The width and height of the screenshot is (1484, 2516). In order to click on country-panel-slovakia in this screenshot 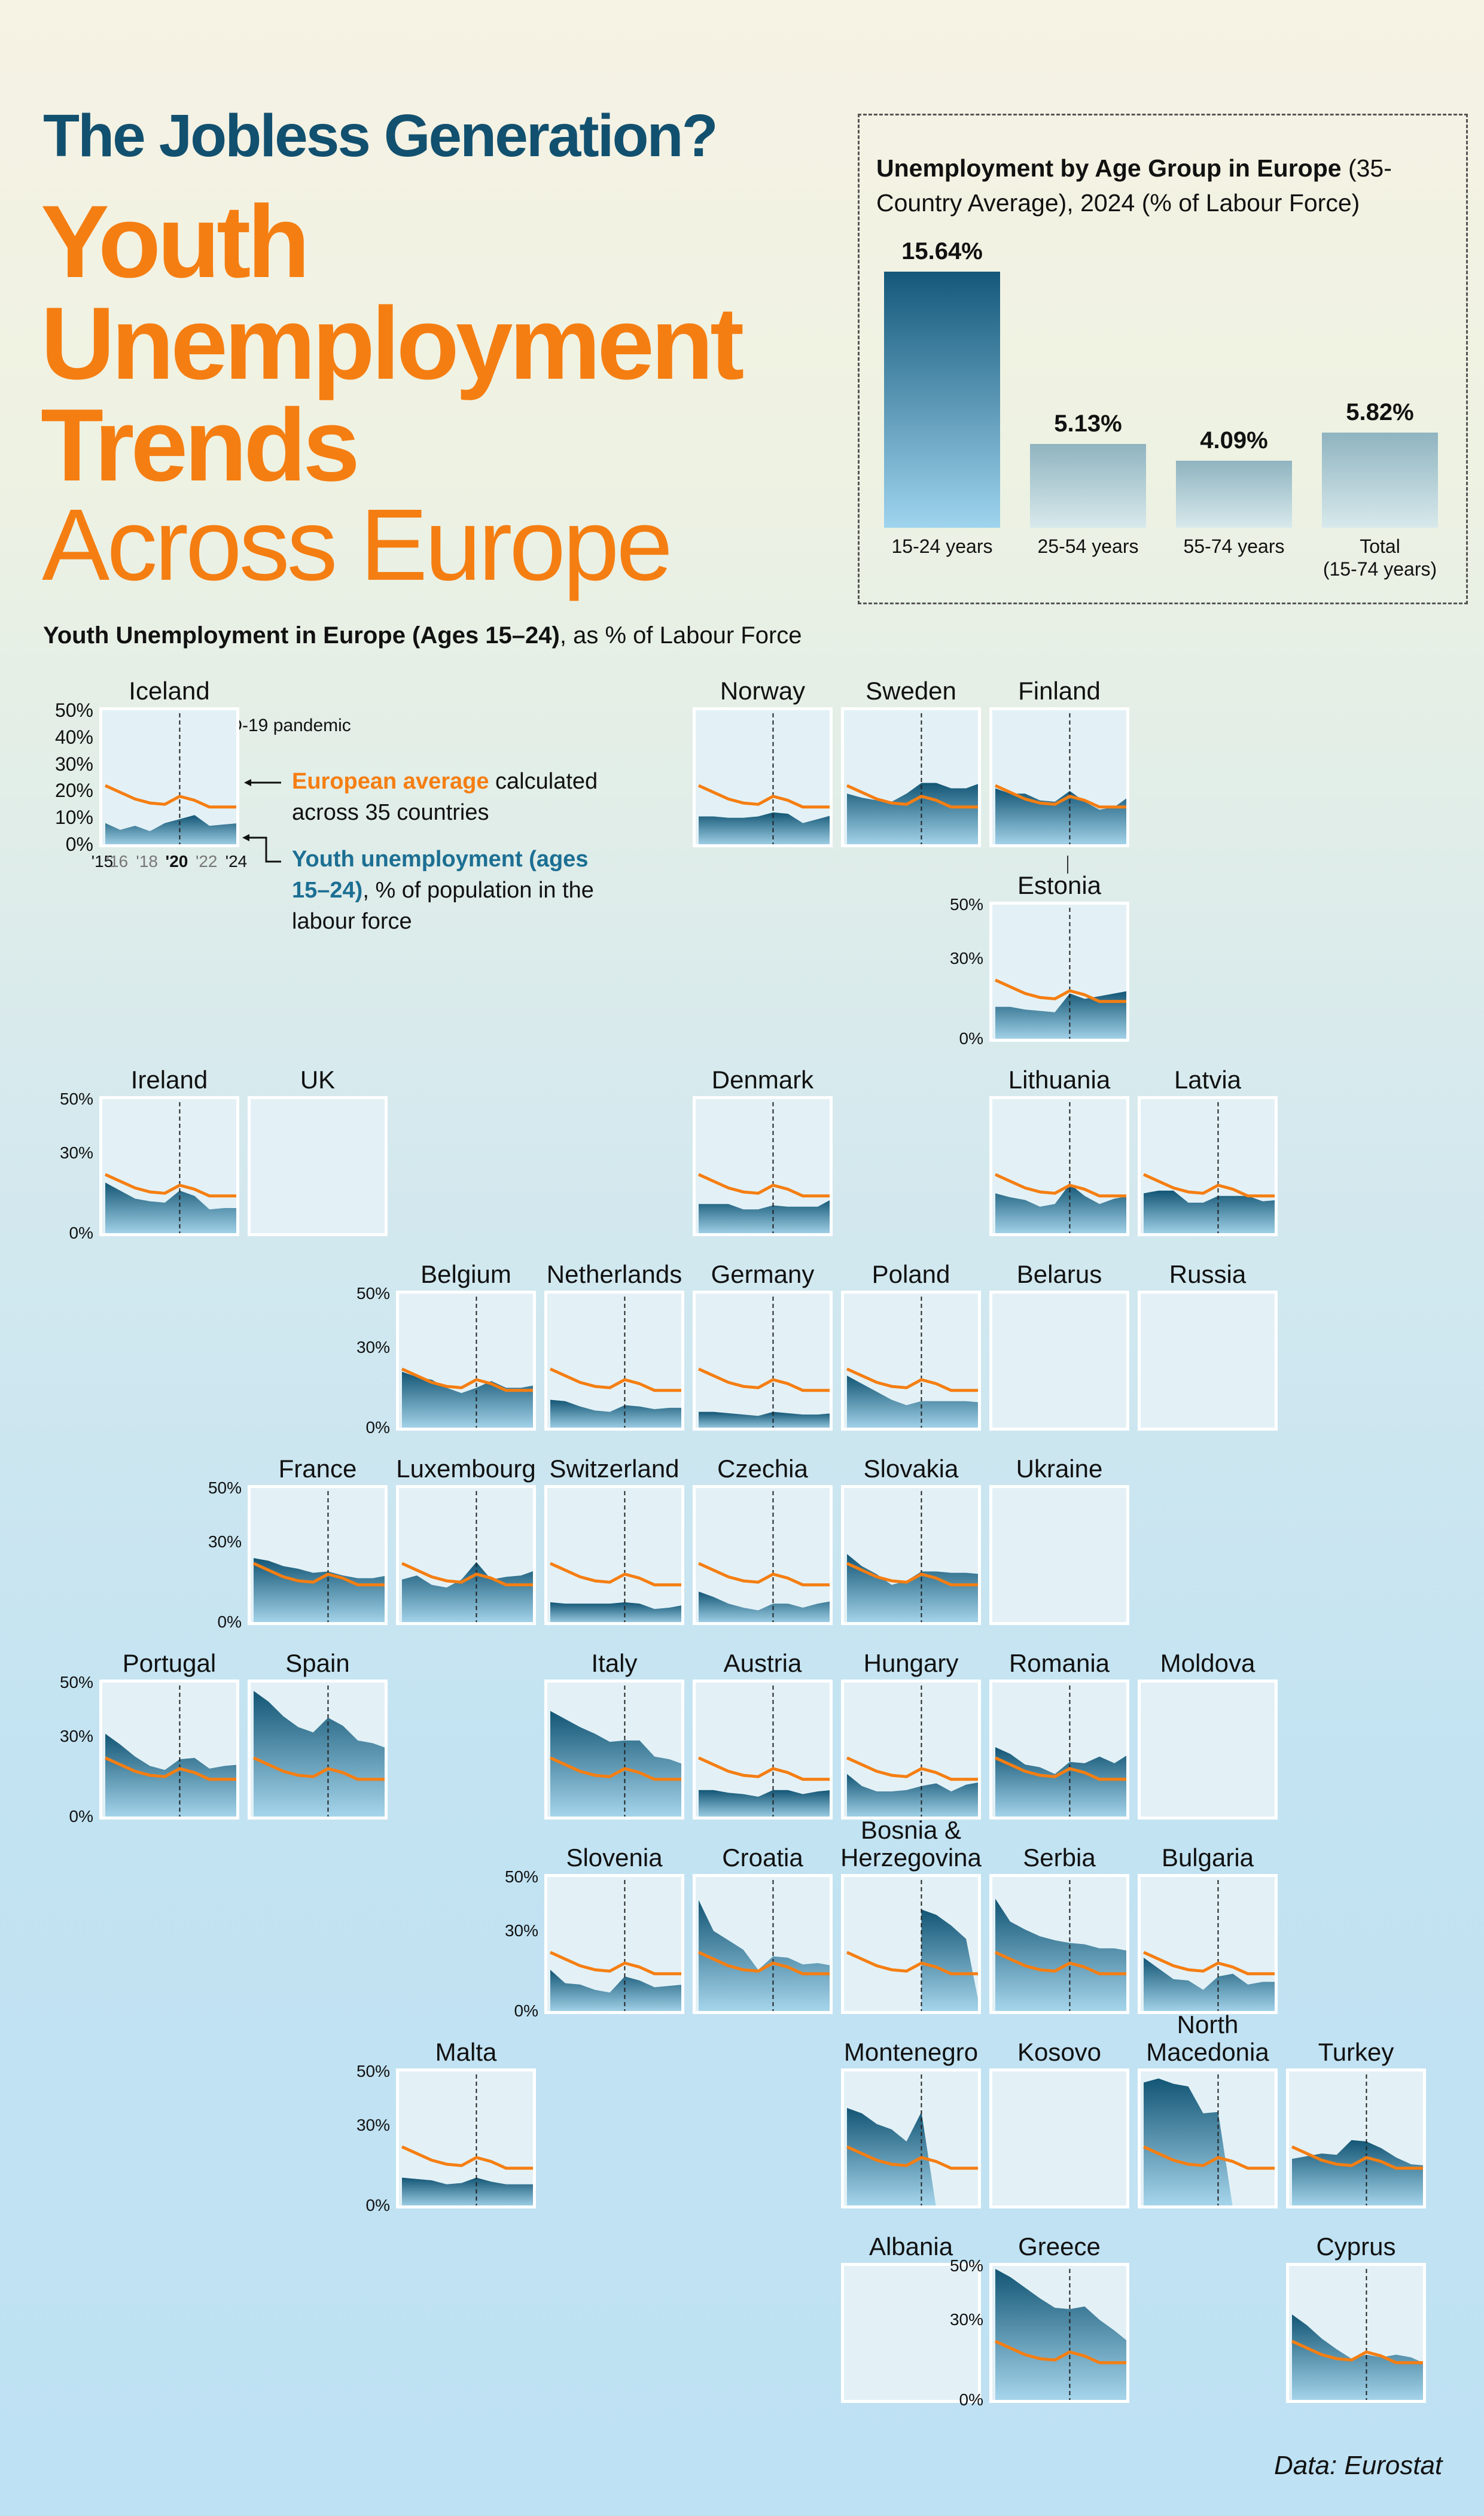, I will do `click(911, 1555)`.